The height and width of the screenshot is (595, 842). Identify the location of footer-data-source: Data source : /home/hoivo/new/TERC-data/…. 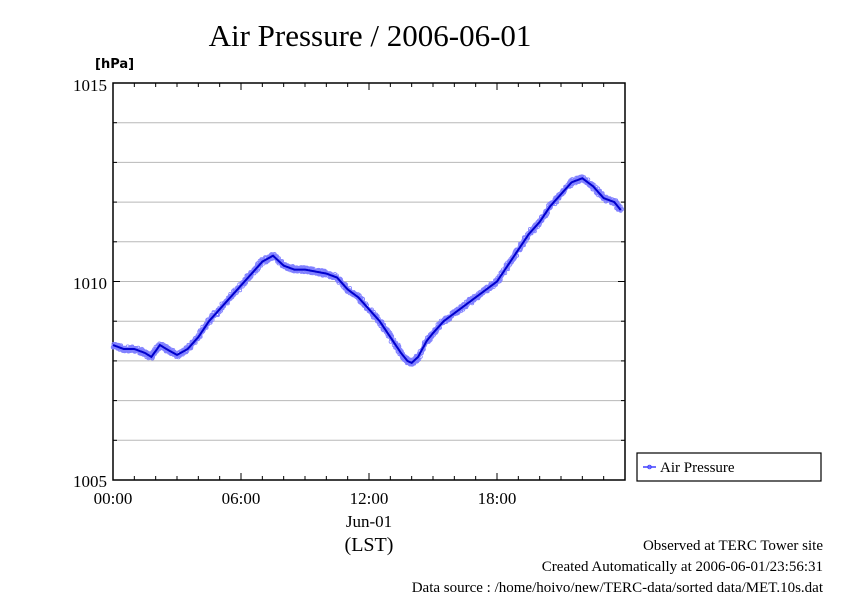
(618, 587).